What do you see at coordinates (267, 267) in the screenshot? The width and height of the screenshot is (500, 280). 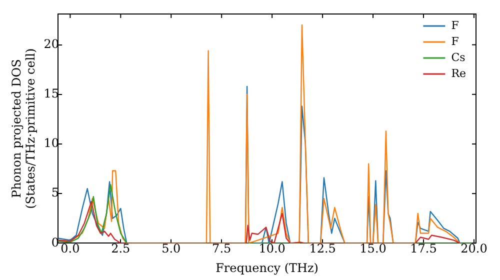 I see `x-axis-title: Frequency (THz)` at bounding box center [267, 267].